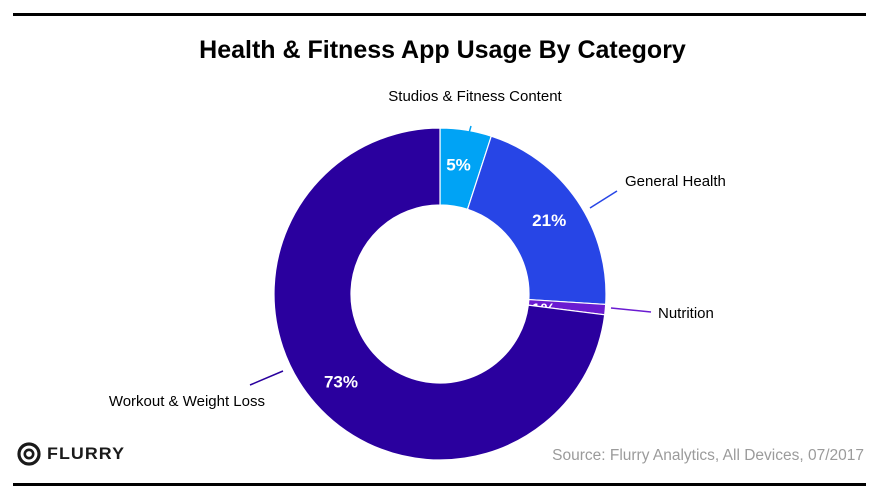  Describe the element at coordinates (549, 220) in the screenshot. I see `data-label-general-health: 21%` at that location.